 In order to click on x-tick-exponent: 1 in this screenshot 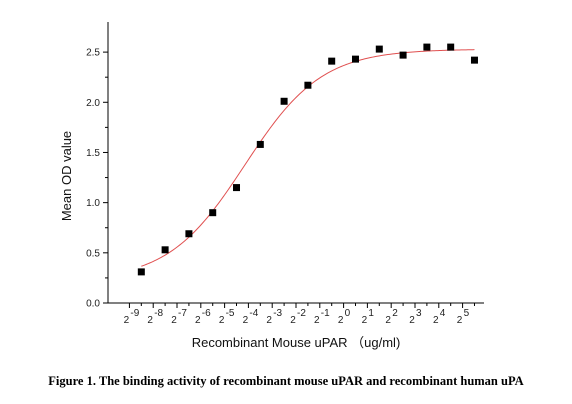, I will do `click(371, 313)`.